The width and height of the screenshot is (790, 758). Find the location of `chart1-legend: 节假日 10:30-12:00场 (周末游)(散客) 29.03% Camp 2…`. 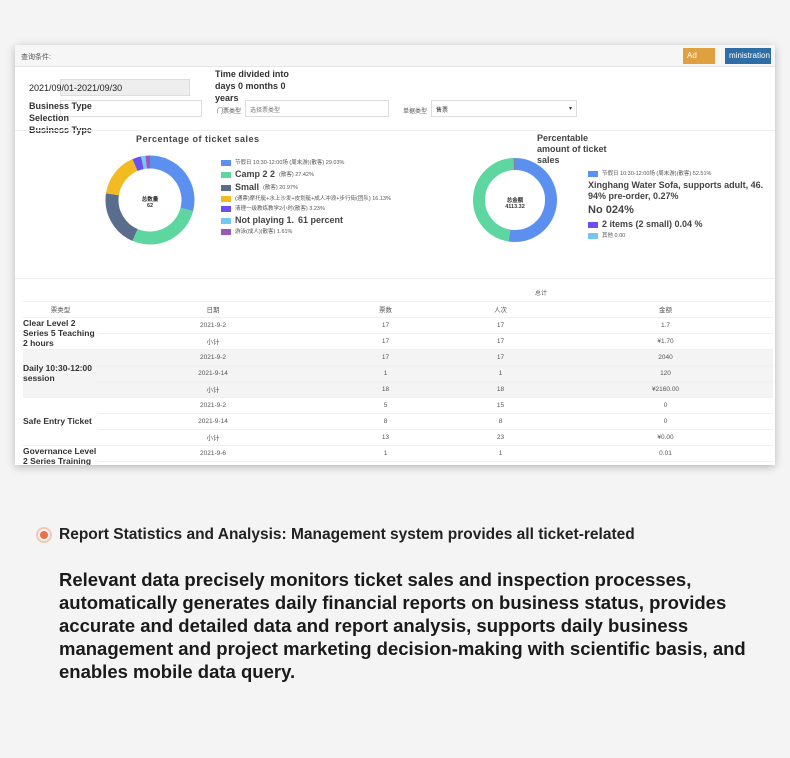

chart1-legend: 节假日 10:30-12:00场 (周末游)(散客) 29.03% Camp 2… is located at coordinates (351, 197).